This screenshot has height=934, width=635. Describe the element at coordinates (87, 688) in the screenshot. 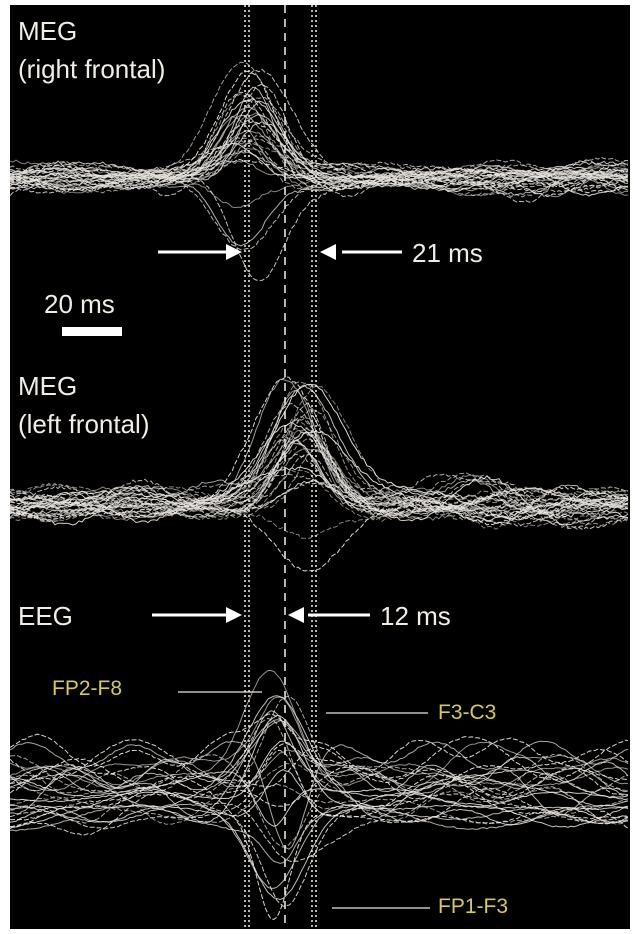

I see `channel-label-fp2-f8: FP2-F8` at that location.